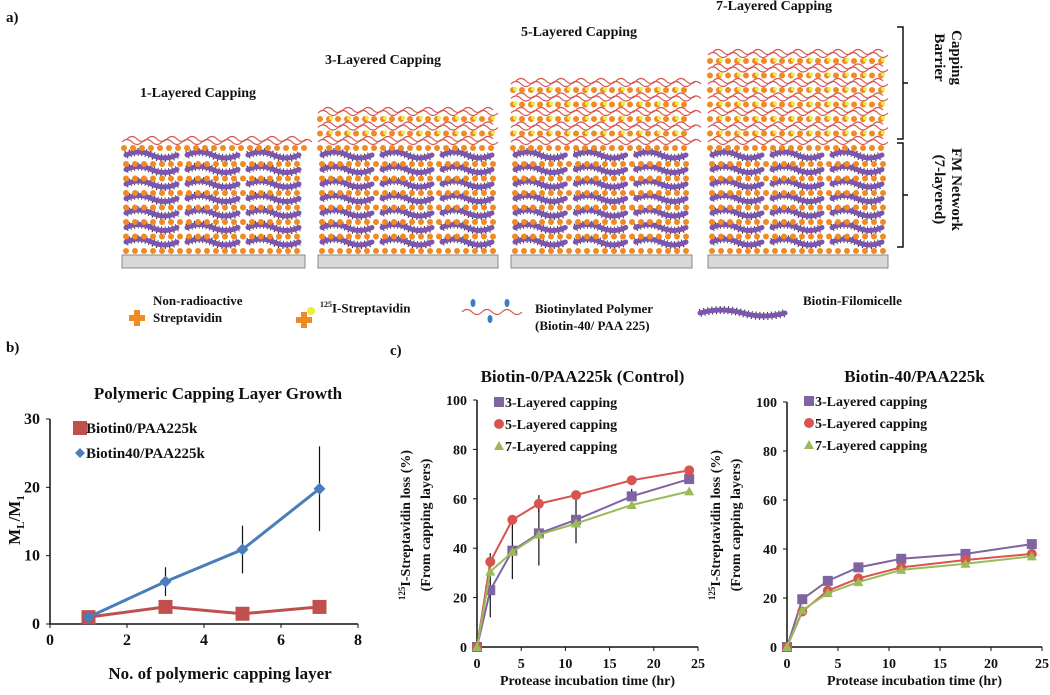  I want to click on series-Biotin40/PAA225k: Biotin40/PAA225k, so click(200, 535).